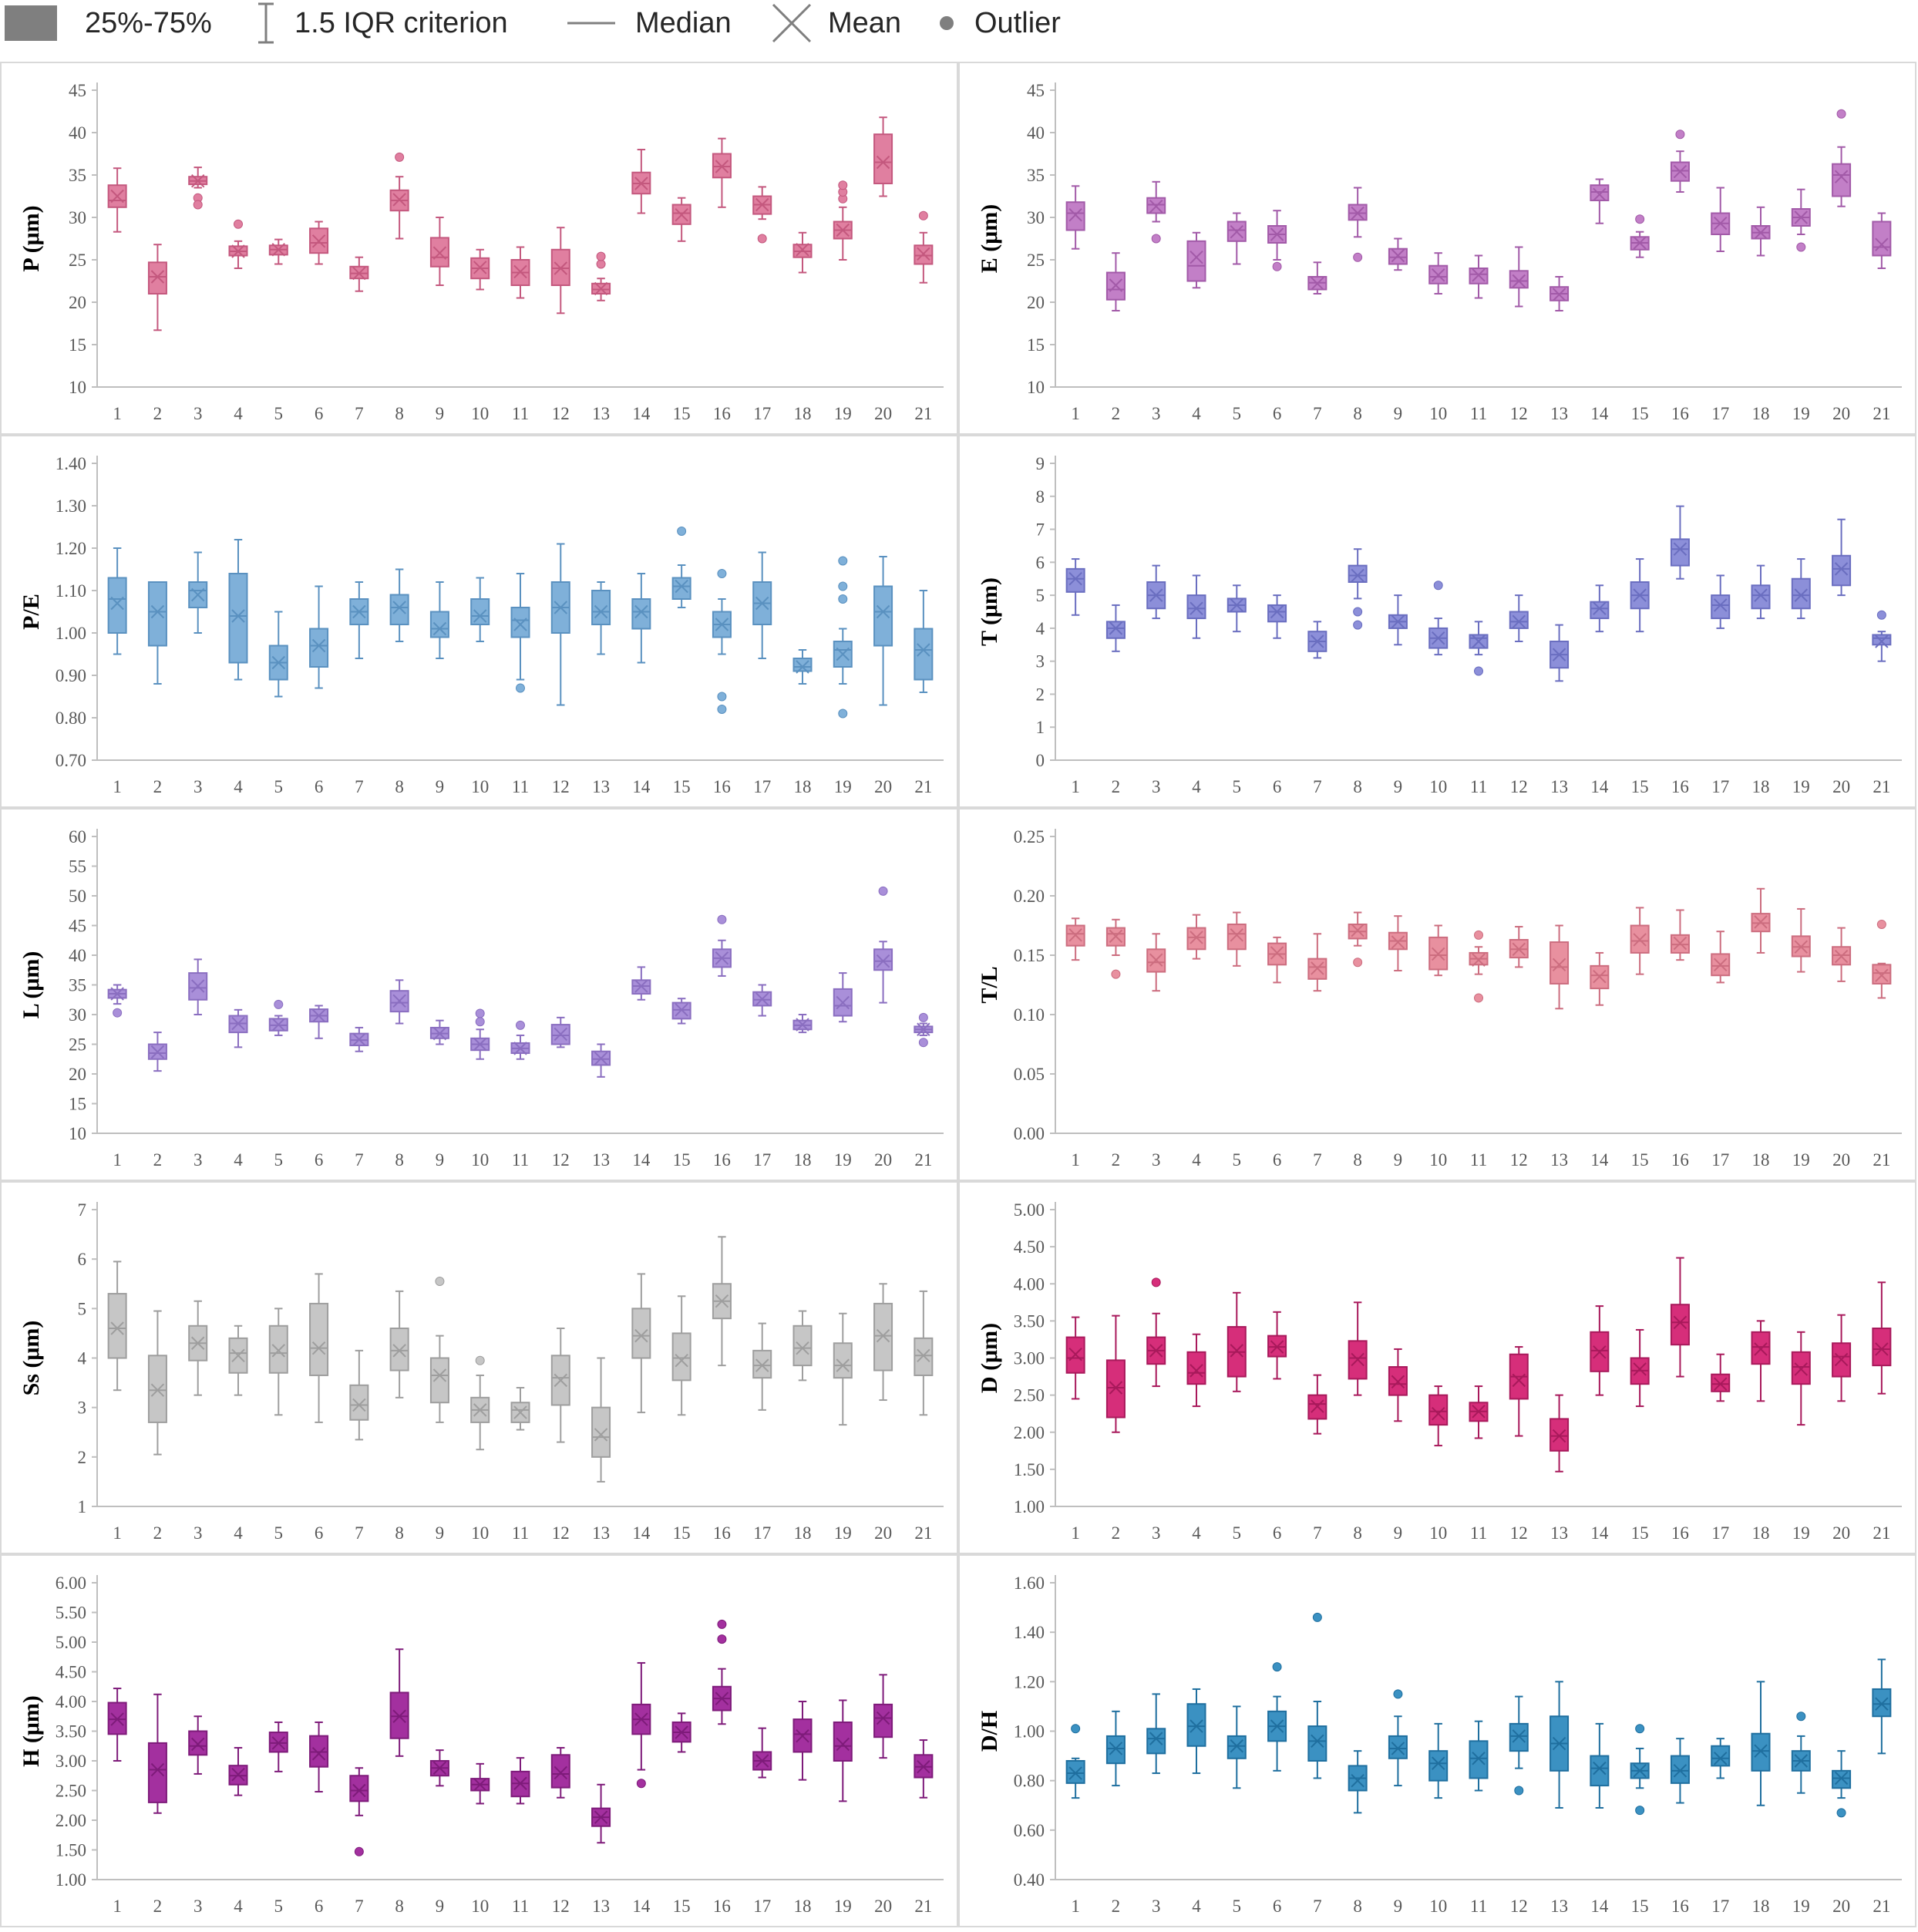  Describe the element at coordinates (1438, 786) in the screenshot. I see `x-tick-label: 10` at that location.